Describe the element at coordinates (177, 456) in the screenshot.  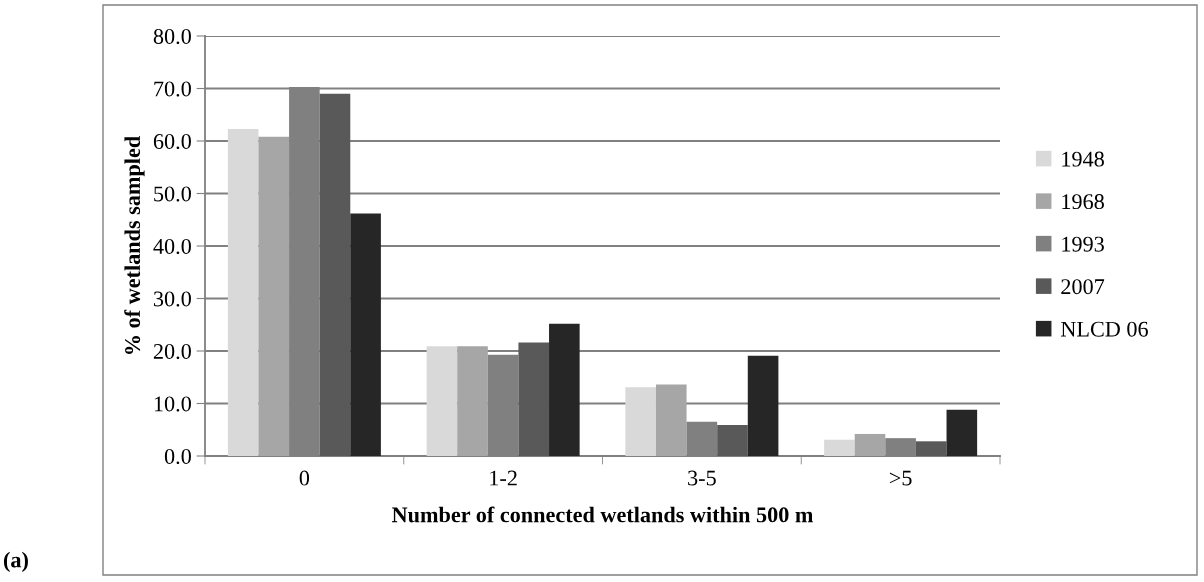
I see `y-tick-label: 0.0` at that location.